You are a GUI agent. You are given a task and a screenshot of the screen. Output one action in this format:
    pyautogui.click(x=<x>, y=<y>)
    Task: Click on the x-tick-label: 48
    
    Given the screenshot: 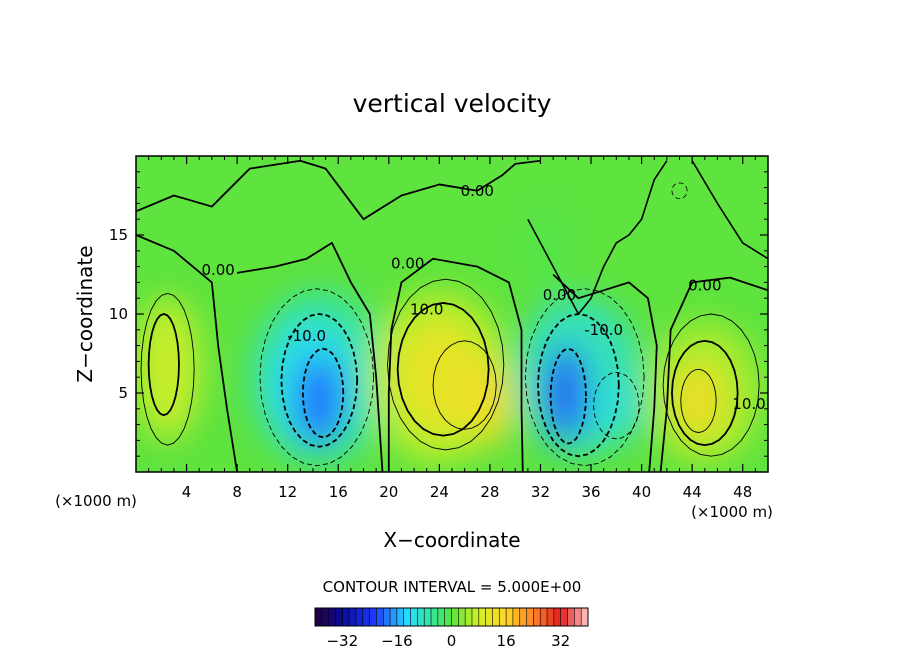 What is the action you would take?
    pyautogui.click(x=742, y=492)
    